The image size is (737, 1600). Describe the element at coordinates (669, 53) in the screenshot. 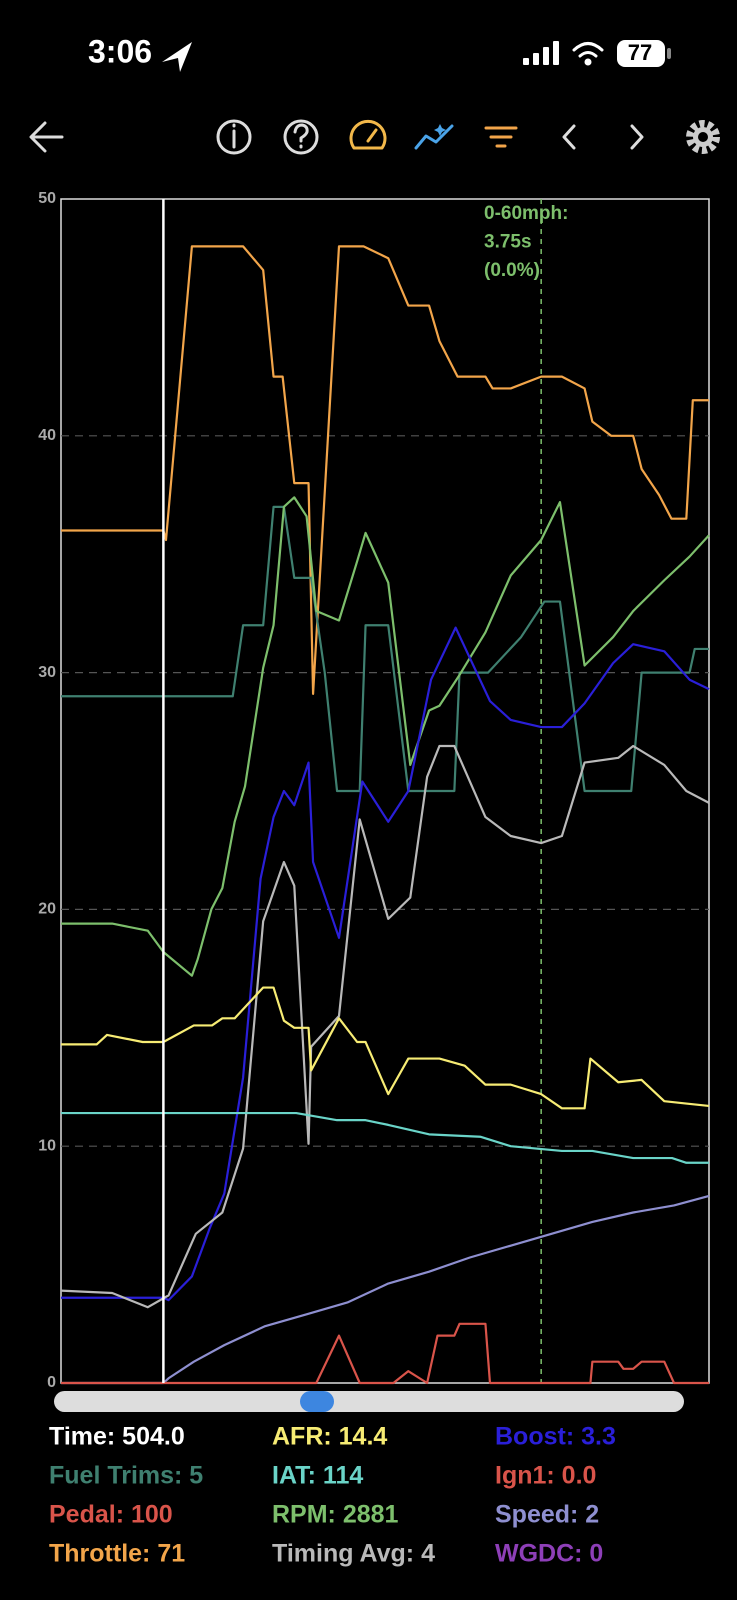

I see `battery-tip` at that location.